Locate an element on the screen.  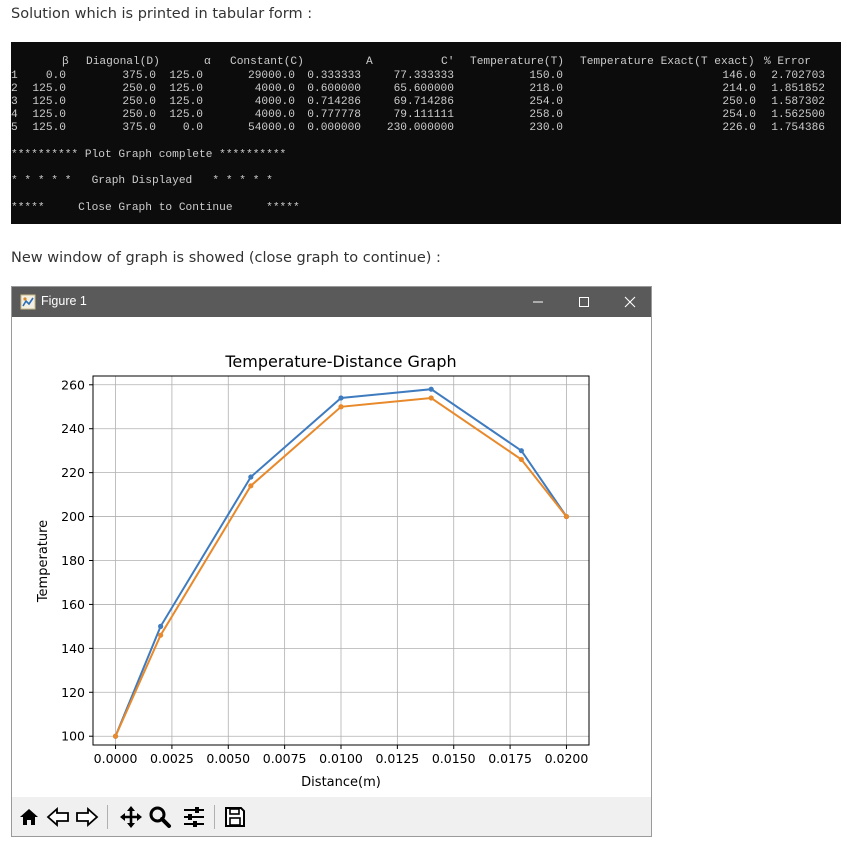
forward-icon is located at coordinates (87, 817).